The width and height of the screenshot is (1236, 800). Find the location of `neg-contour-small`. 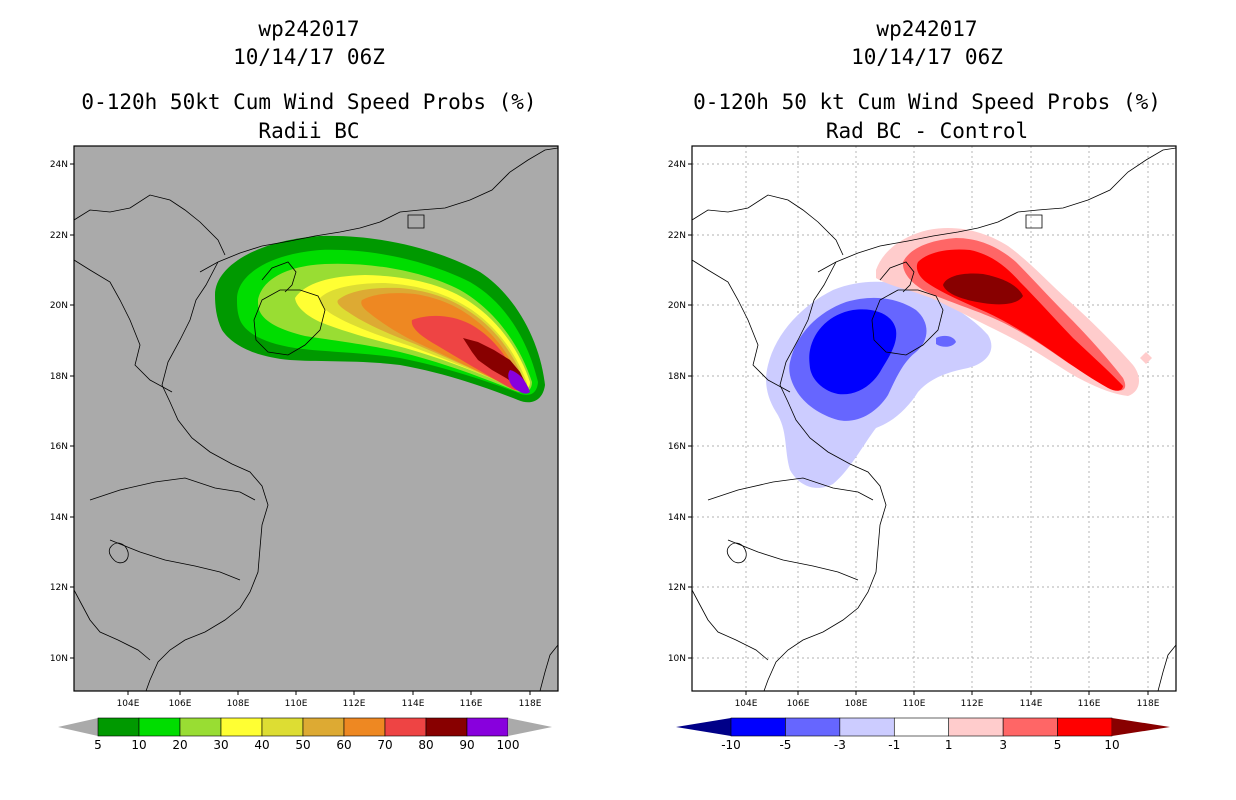

neg-contour-small is located at coordinates (946, 341).